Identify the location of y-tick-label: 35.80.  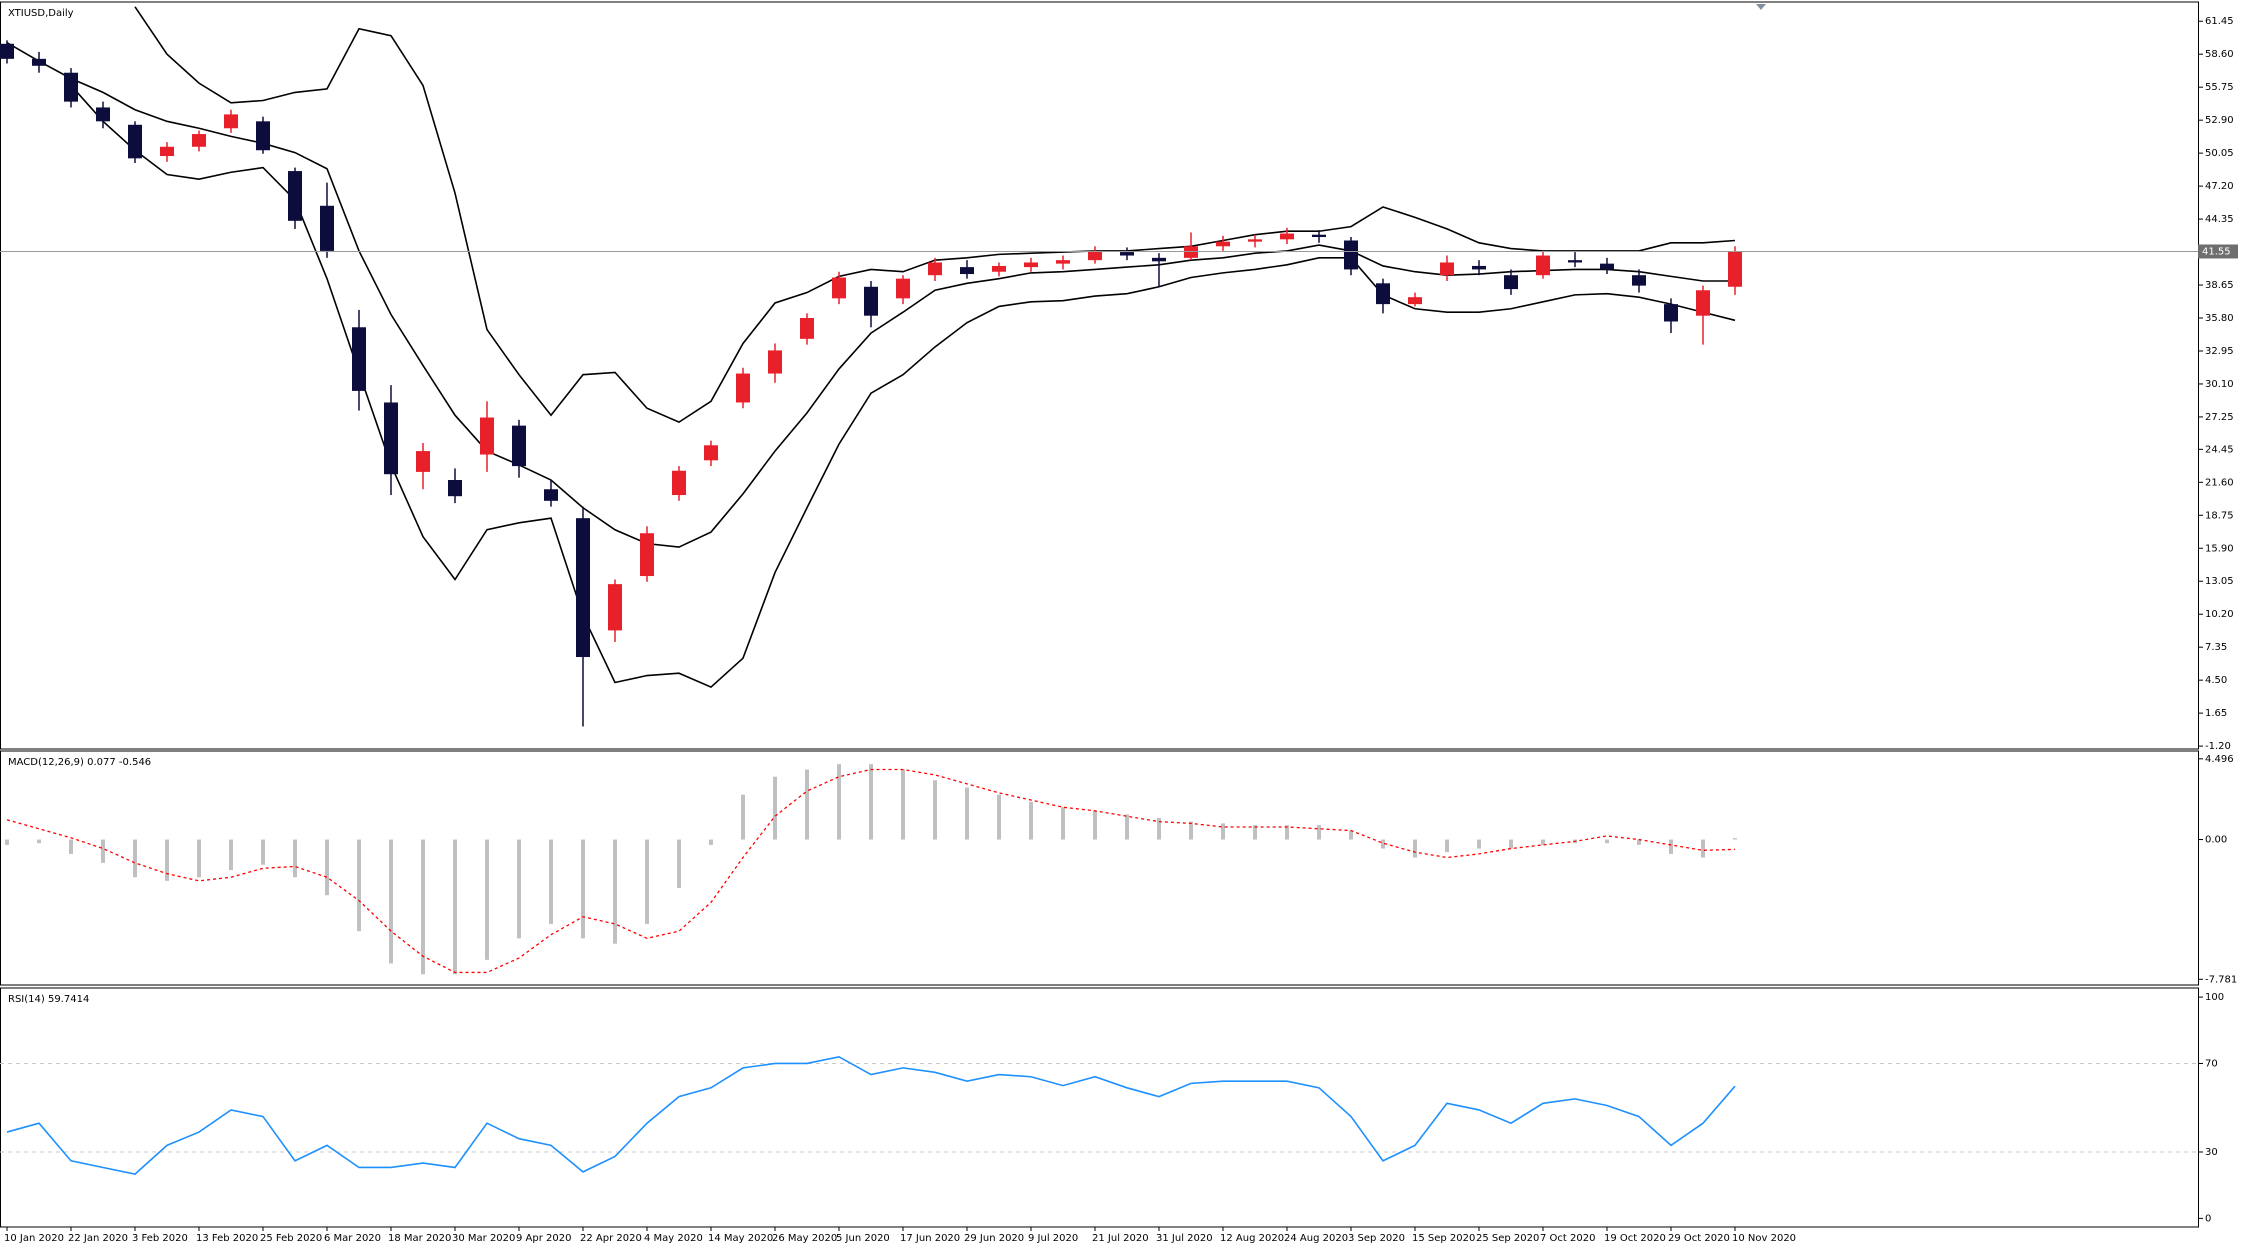
(2219, 318).